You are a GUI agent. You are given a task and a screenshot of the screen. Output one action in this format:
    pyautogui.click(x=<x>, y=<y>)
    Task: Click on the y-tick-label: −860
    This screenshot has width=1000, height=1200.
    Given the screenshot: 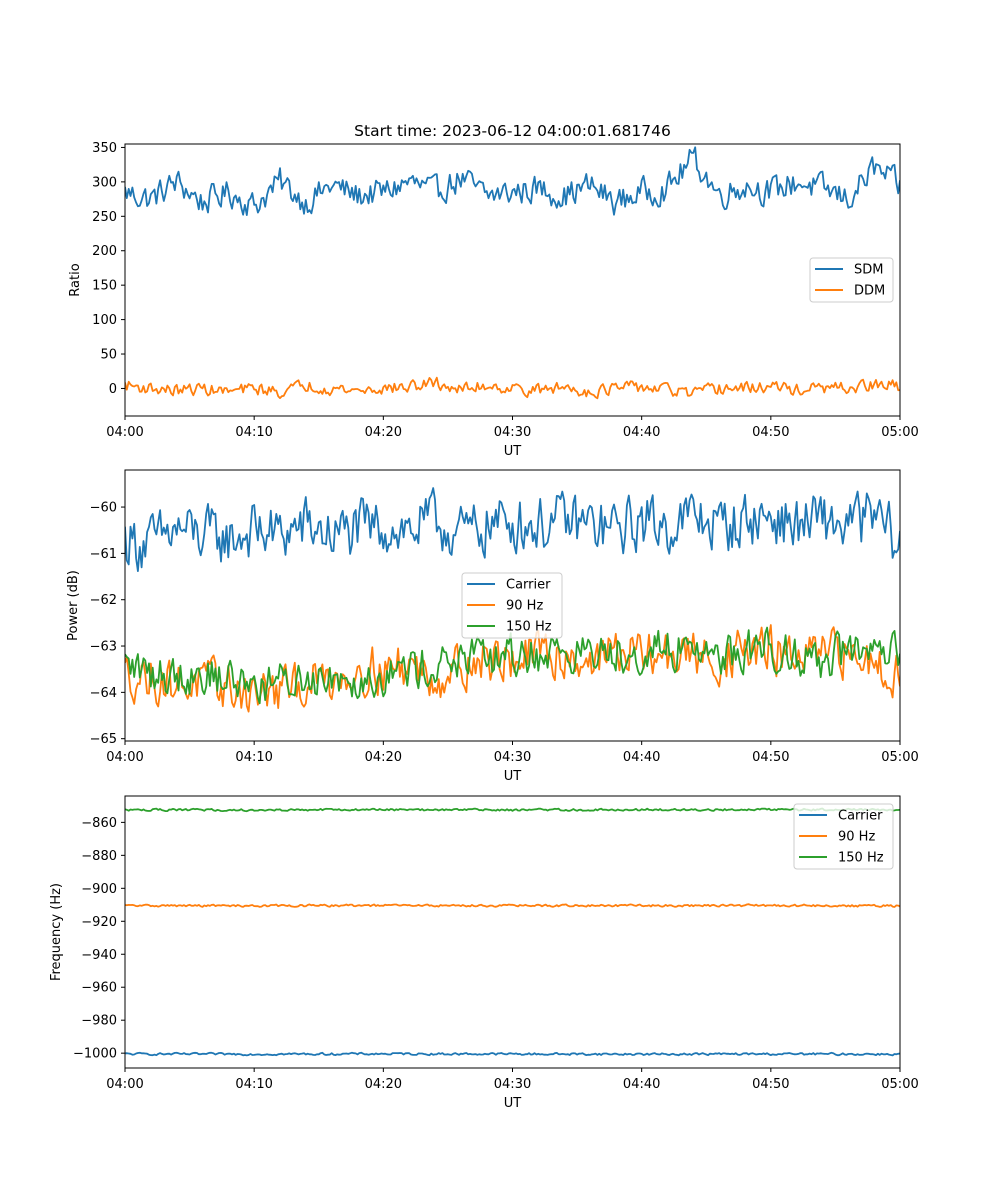 What is the action you would take?
    pyautogui.click(x=99, y=823)
    